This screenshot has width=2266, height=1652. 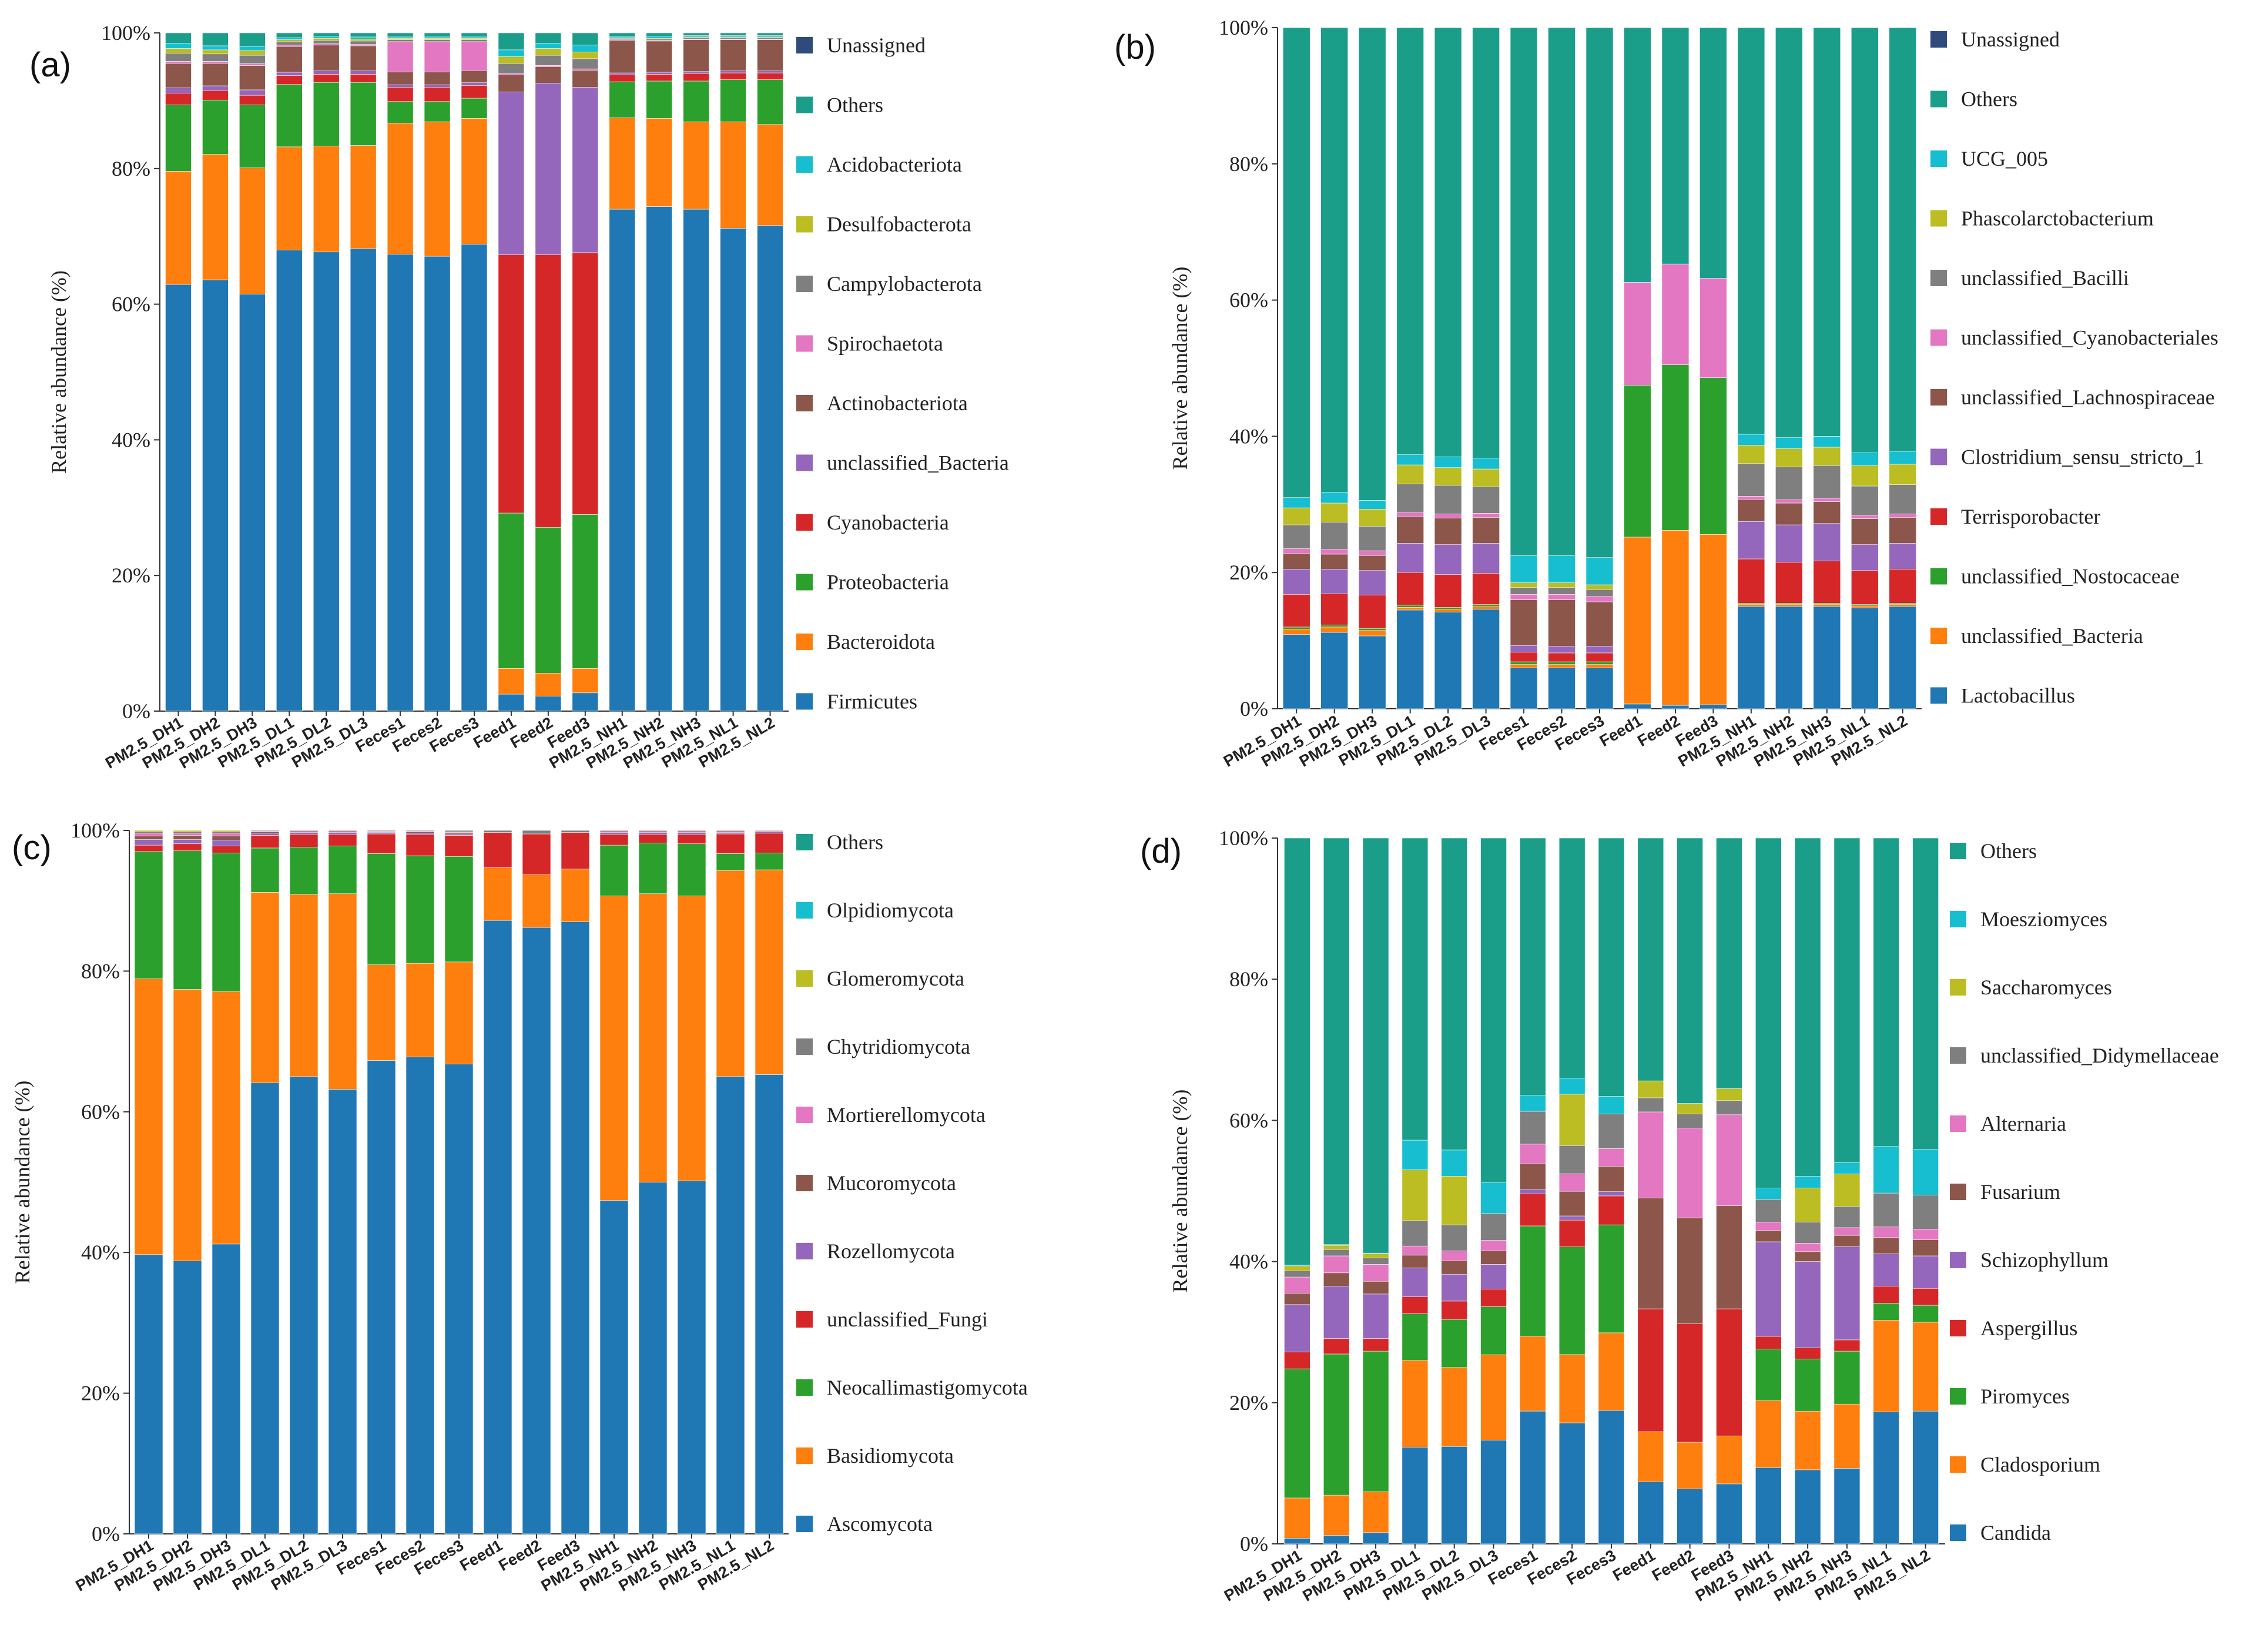 What do you see at coordinates (899, 224) in the screenshot?
I see `legend-label: Desulfobacterota` at bounding box center [899, 224].